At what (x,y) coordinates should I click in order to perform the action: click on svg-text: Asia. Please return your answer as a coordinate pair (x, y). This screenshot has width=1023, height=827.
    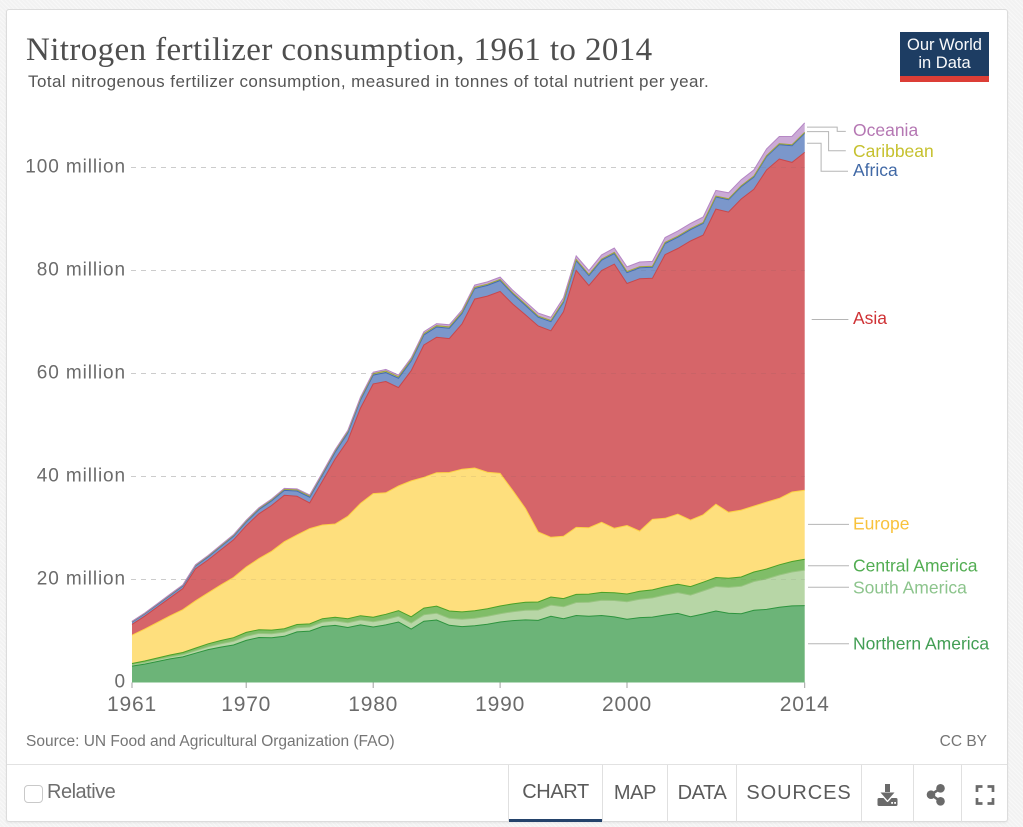
    Looking at the image, I should click on (870, 318).